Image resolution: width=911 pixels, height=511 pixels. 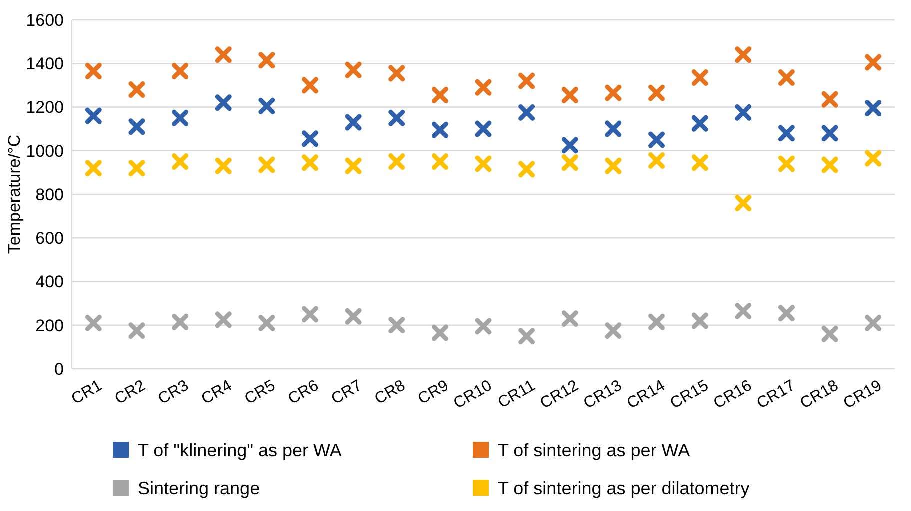 I want to click on legend-label: T of sintering as per dilatometry, so click(x=624, y=488).